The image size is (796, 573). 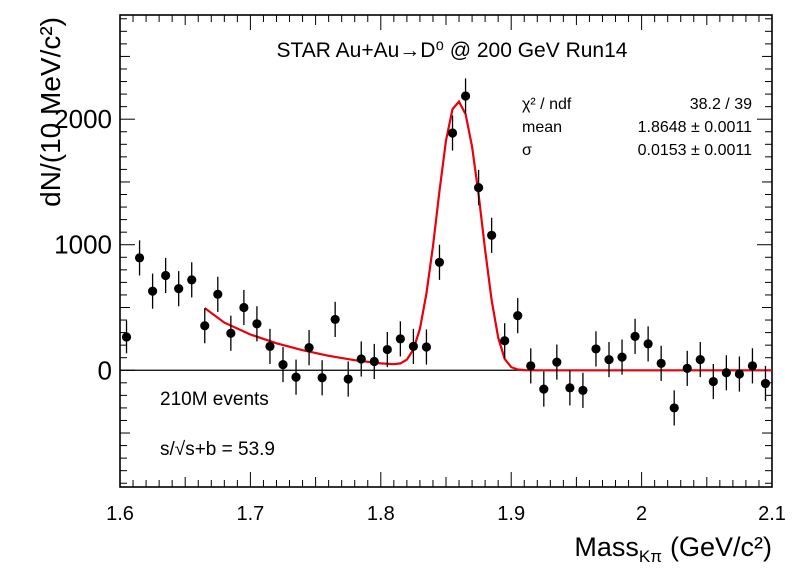 I want to click on y-tick-label: 0, so click(x=105, y=370).